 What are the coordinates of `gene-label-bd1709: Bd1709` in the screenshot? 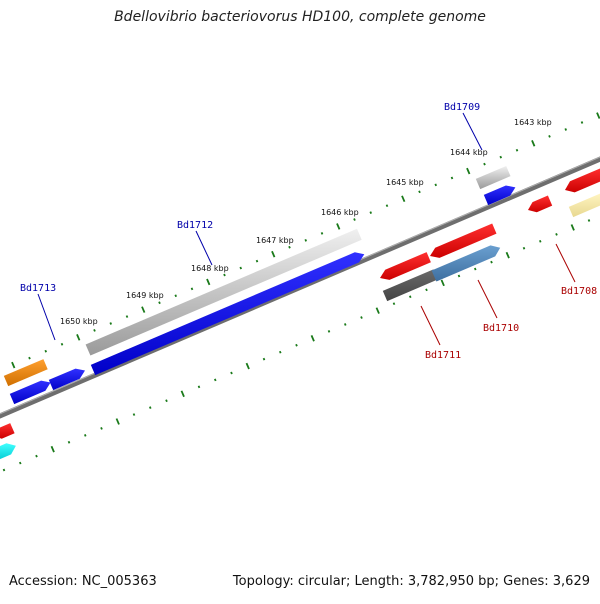 It's located at (462, 107).